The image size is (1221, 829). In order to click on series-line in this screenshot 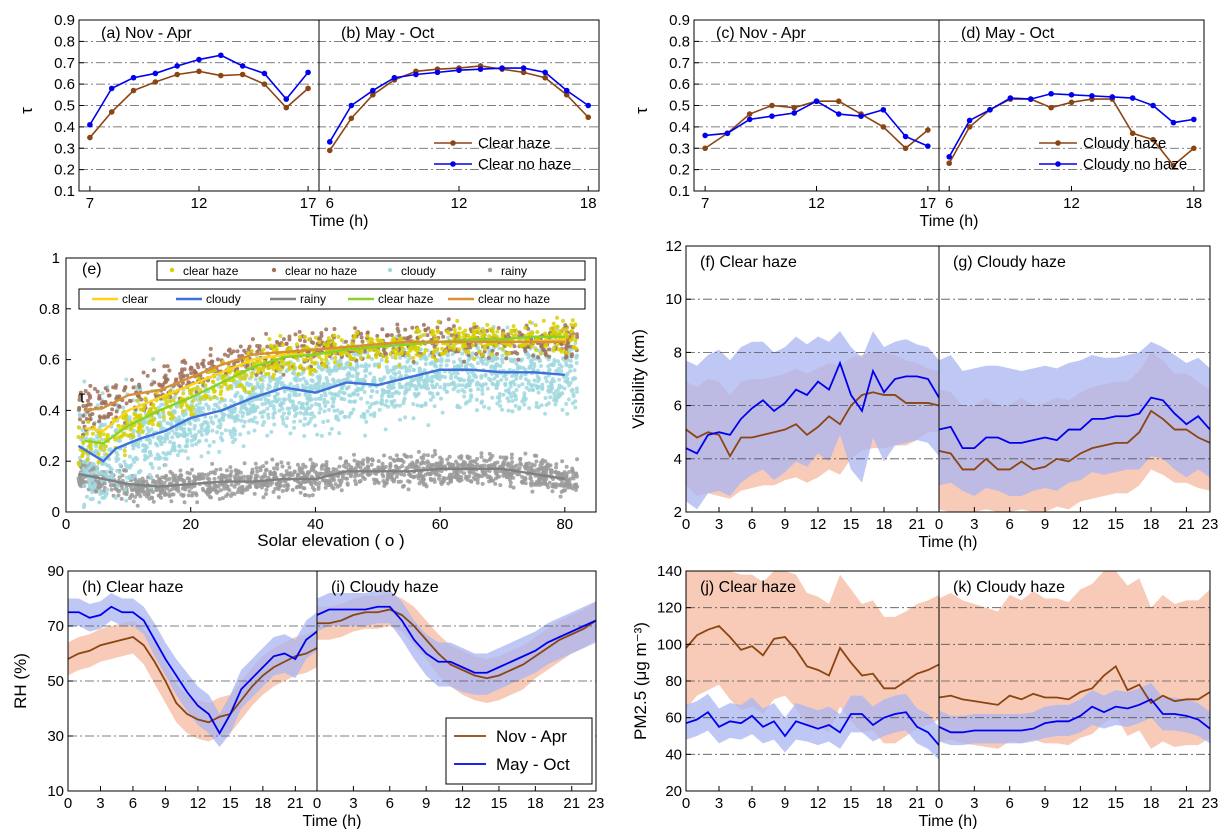, I will do `click(459, 105)`.